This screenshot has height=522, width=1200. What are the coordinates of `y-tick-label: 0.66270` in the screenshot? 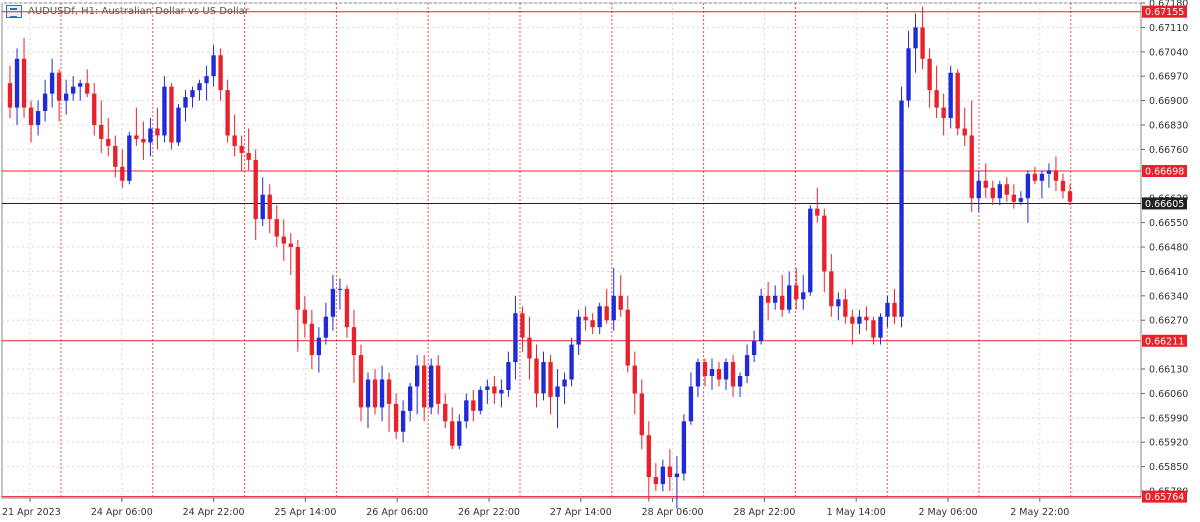 It's located at (1168, 321).